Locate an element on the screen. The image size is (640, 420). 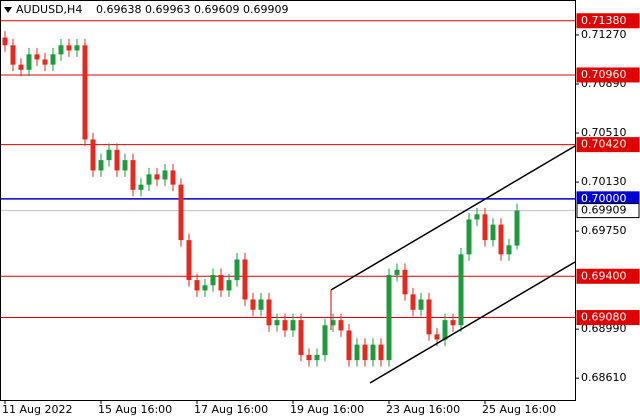
x-tick-label: 17 Aug 16:00 is located at coordinates (231, 409).